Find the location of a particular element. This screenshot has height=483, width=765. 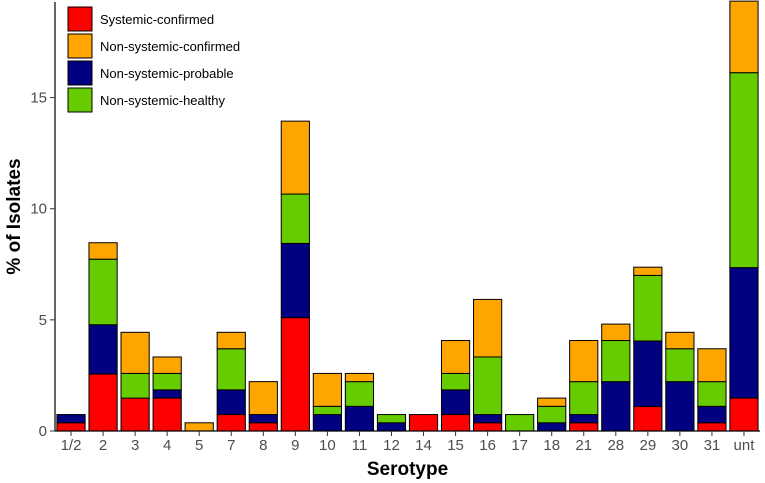

x-tick-label: 5 is located at coordinates (199, 445).